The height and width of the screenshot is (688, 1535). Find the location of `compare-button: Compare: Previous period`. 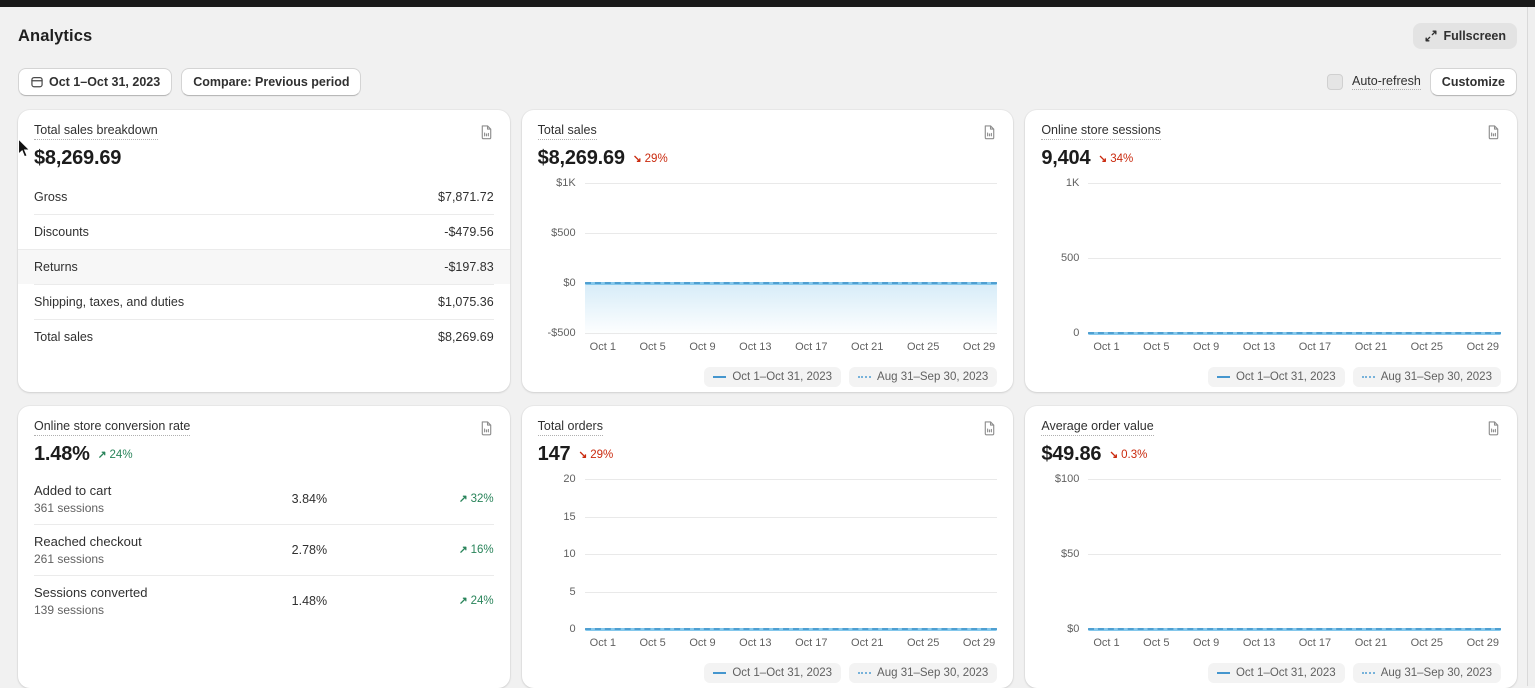

compare-button: Compare: Previous period is located at coordinates (271, 82).